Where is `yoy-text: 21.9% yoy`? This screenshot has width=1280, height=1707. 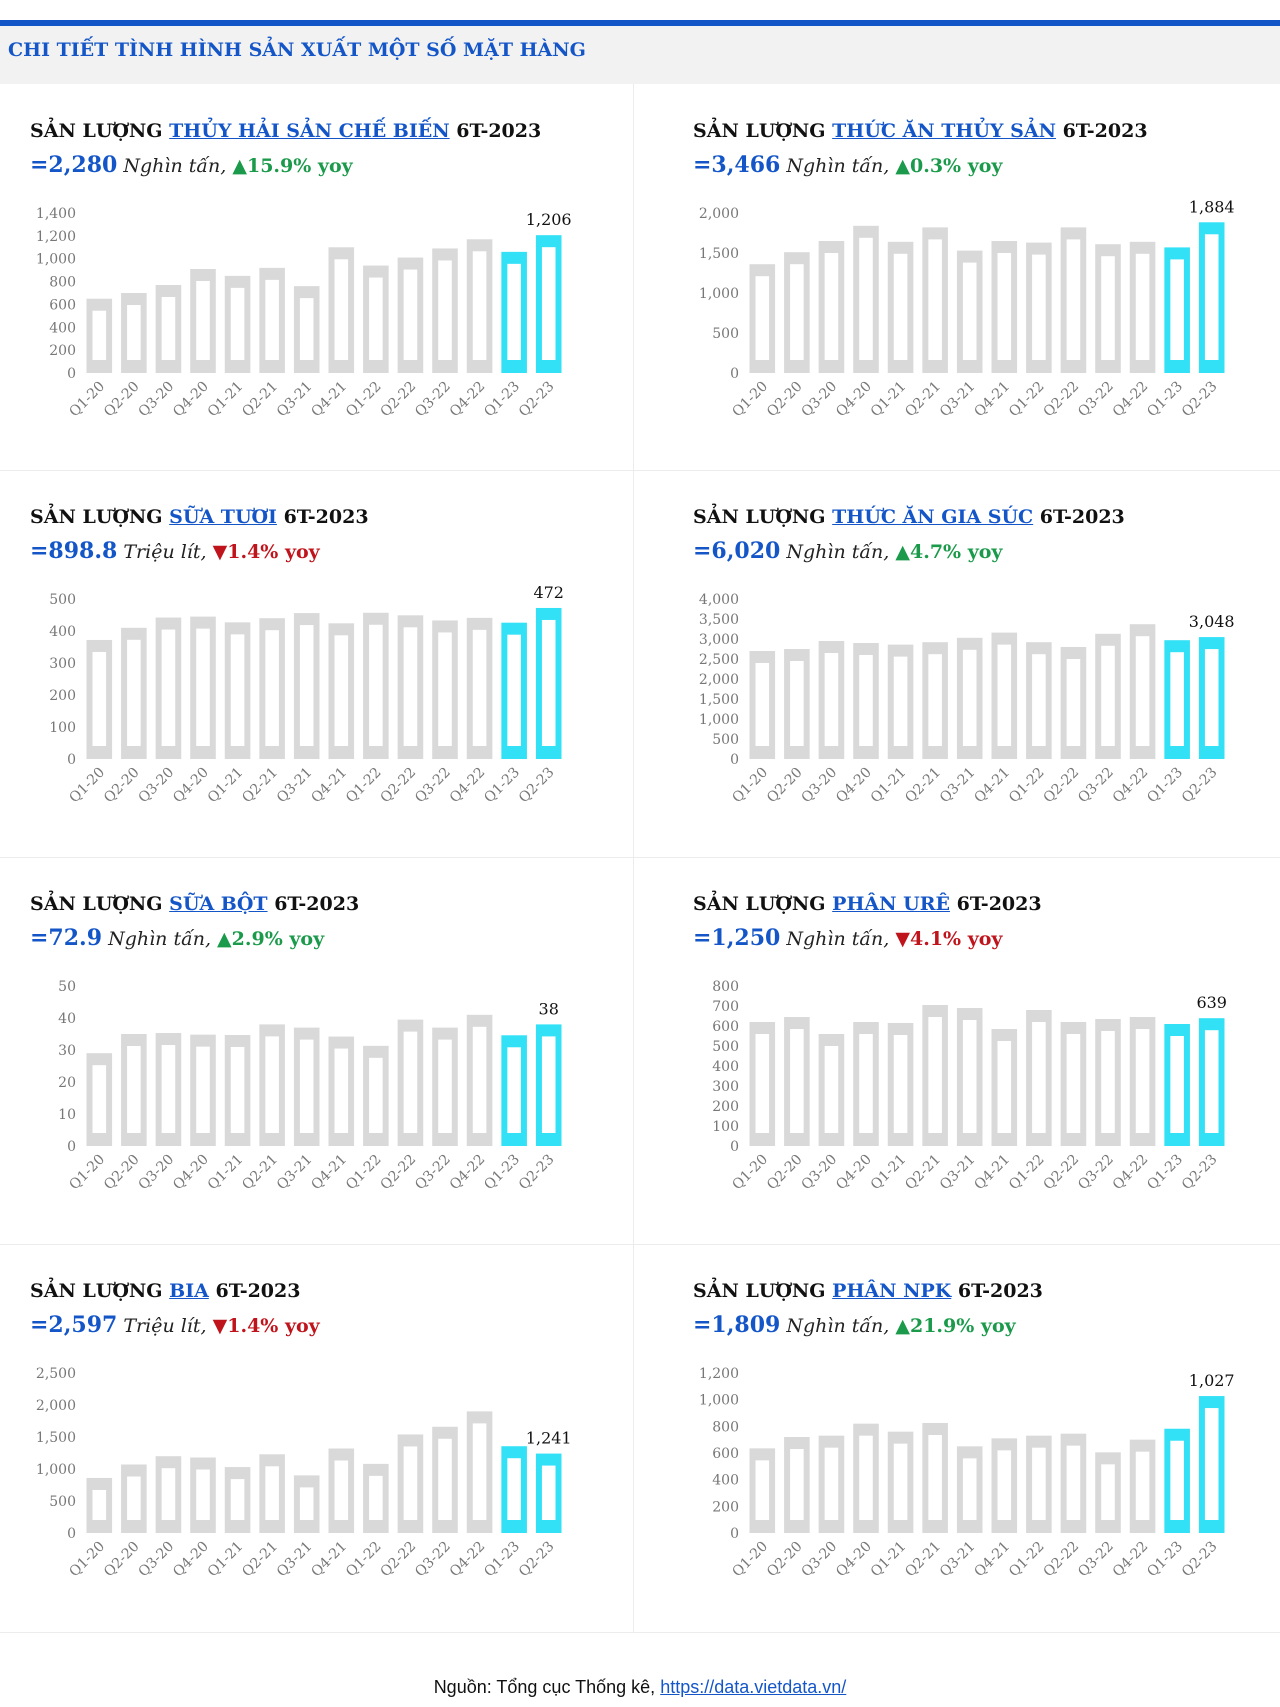
yoy-text: 21.9% yoy is located at coordinates (962, 1326).